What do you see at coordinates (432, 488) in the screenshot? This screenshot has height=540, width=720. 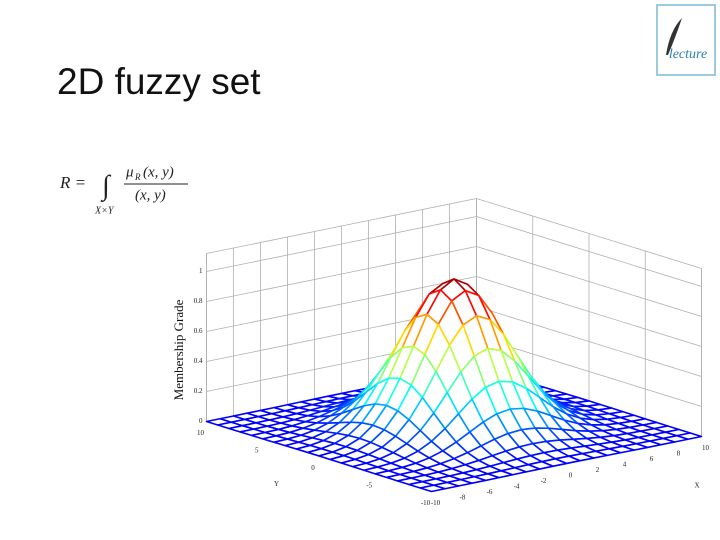 I see `surface-cell` at bounding box center [432, 488].